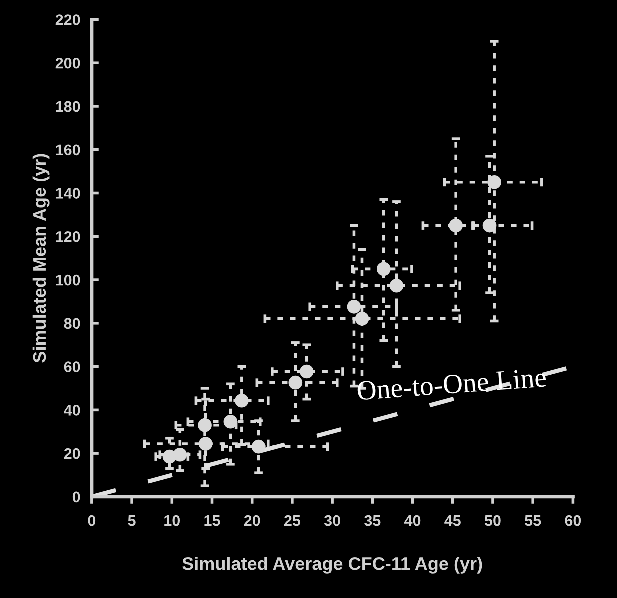  Describe the element at coordinates (573, 520) in the screenshot. I see `x-tick-label: 60` at that location.